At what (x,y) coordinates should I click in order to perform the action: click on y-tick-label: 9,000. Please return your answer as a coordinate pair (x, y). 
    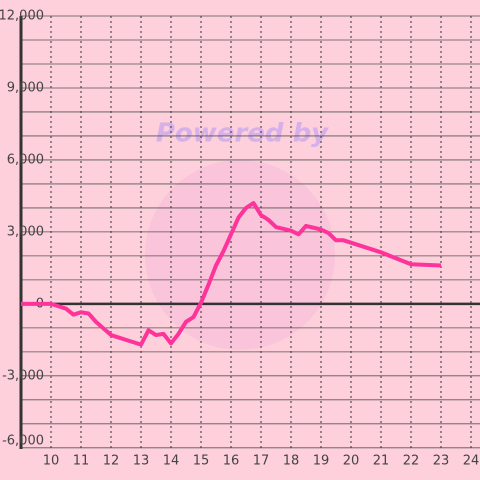
    Looking at the image, I should click on (25, 87).